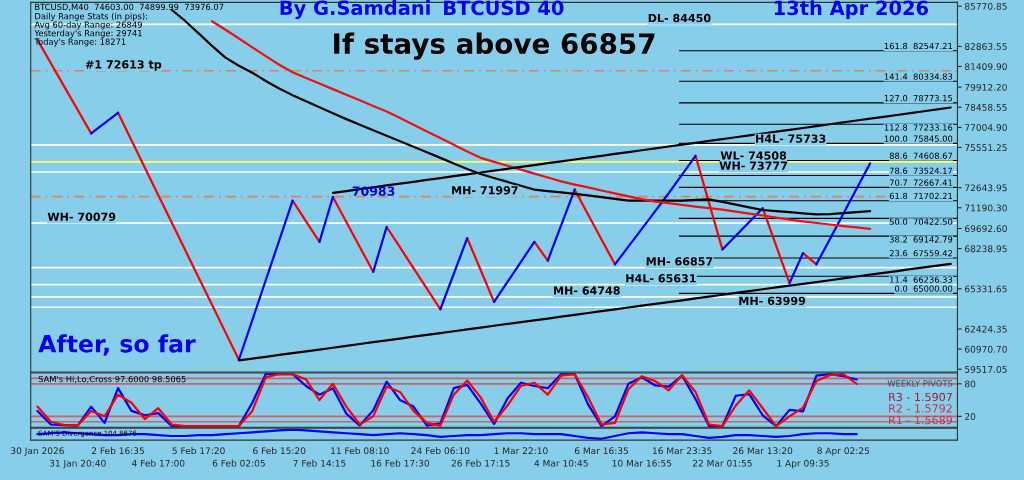 This screenshot has height=480, width=1024. What do you see at coordinates (918, 76) in the screenshot?
I see `ref-line-label: 141.4 80334.83` at bounding box center [918, 76].